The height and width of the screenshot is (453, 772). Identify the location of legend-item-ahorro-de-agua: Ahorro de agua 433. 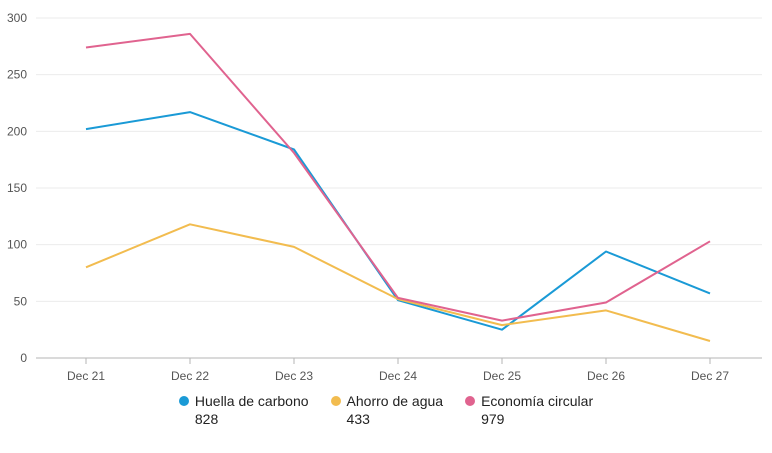
(387, 410).